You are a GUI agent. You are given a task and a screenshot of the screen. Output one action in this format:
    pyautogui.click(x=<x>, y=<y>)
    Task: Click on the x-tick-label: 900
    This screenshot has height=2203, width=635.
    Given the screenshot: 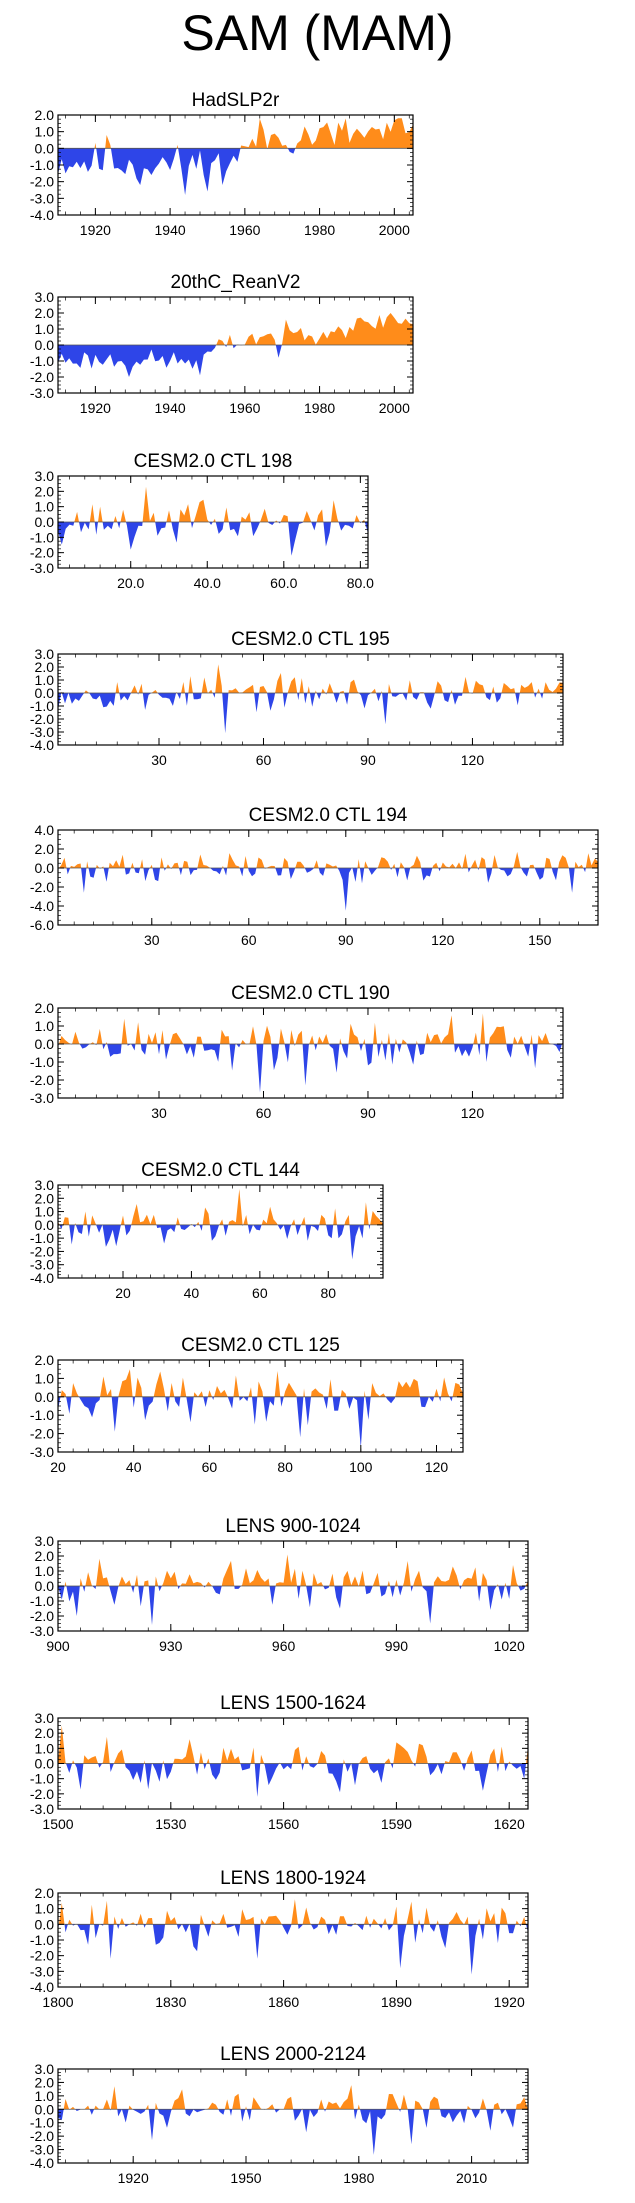 What is the action you would take?
    pyautogui.click(x=58, y=1646)
    